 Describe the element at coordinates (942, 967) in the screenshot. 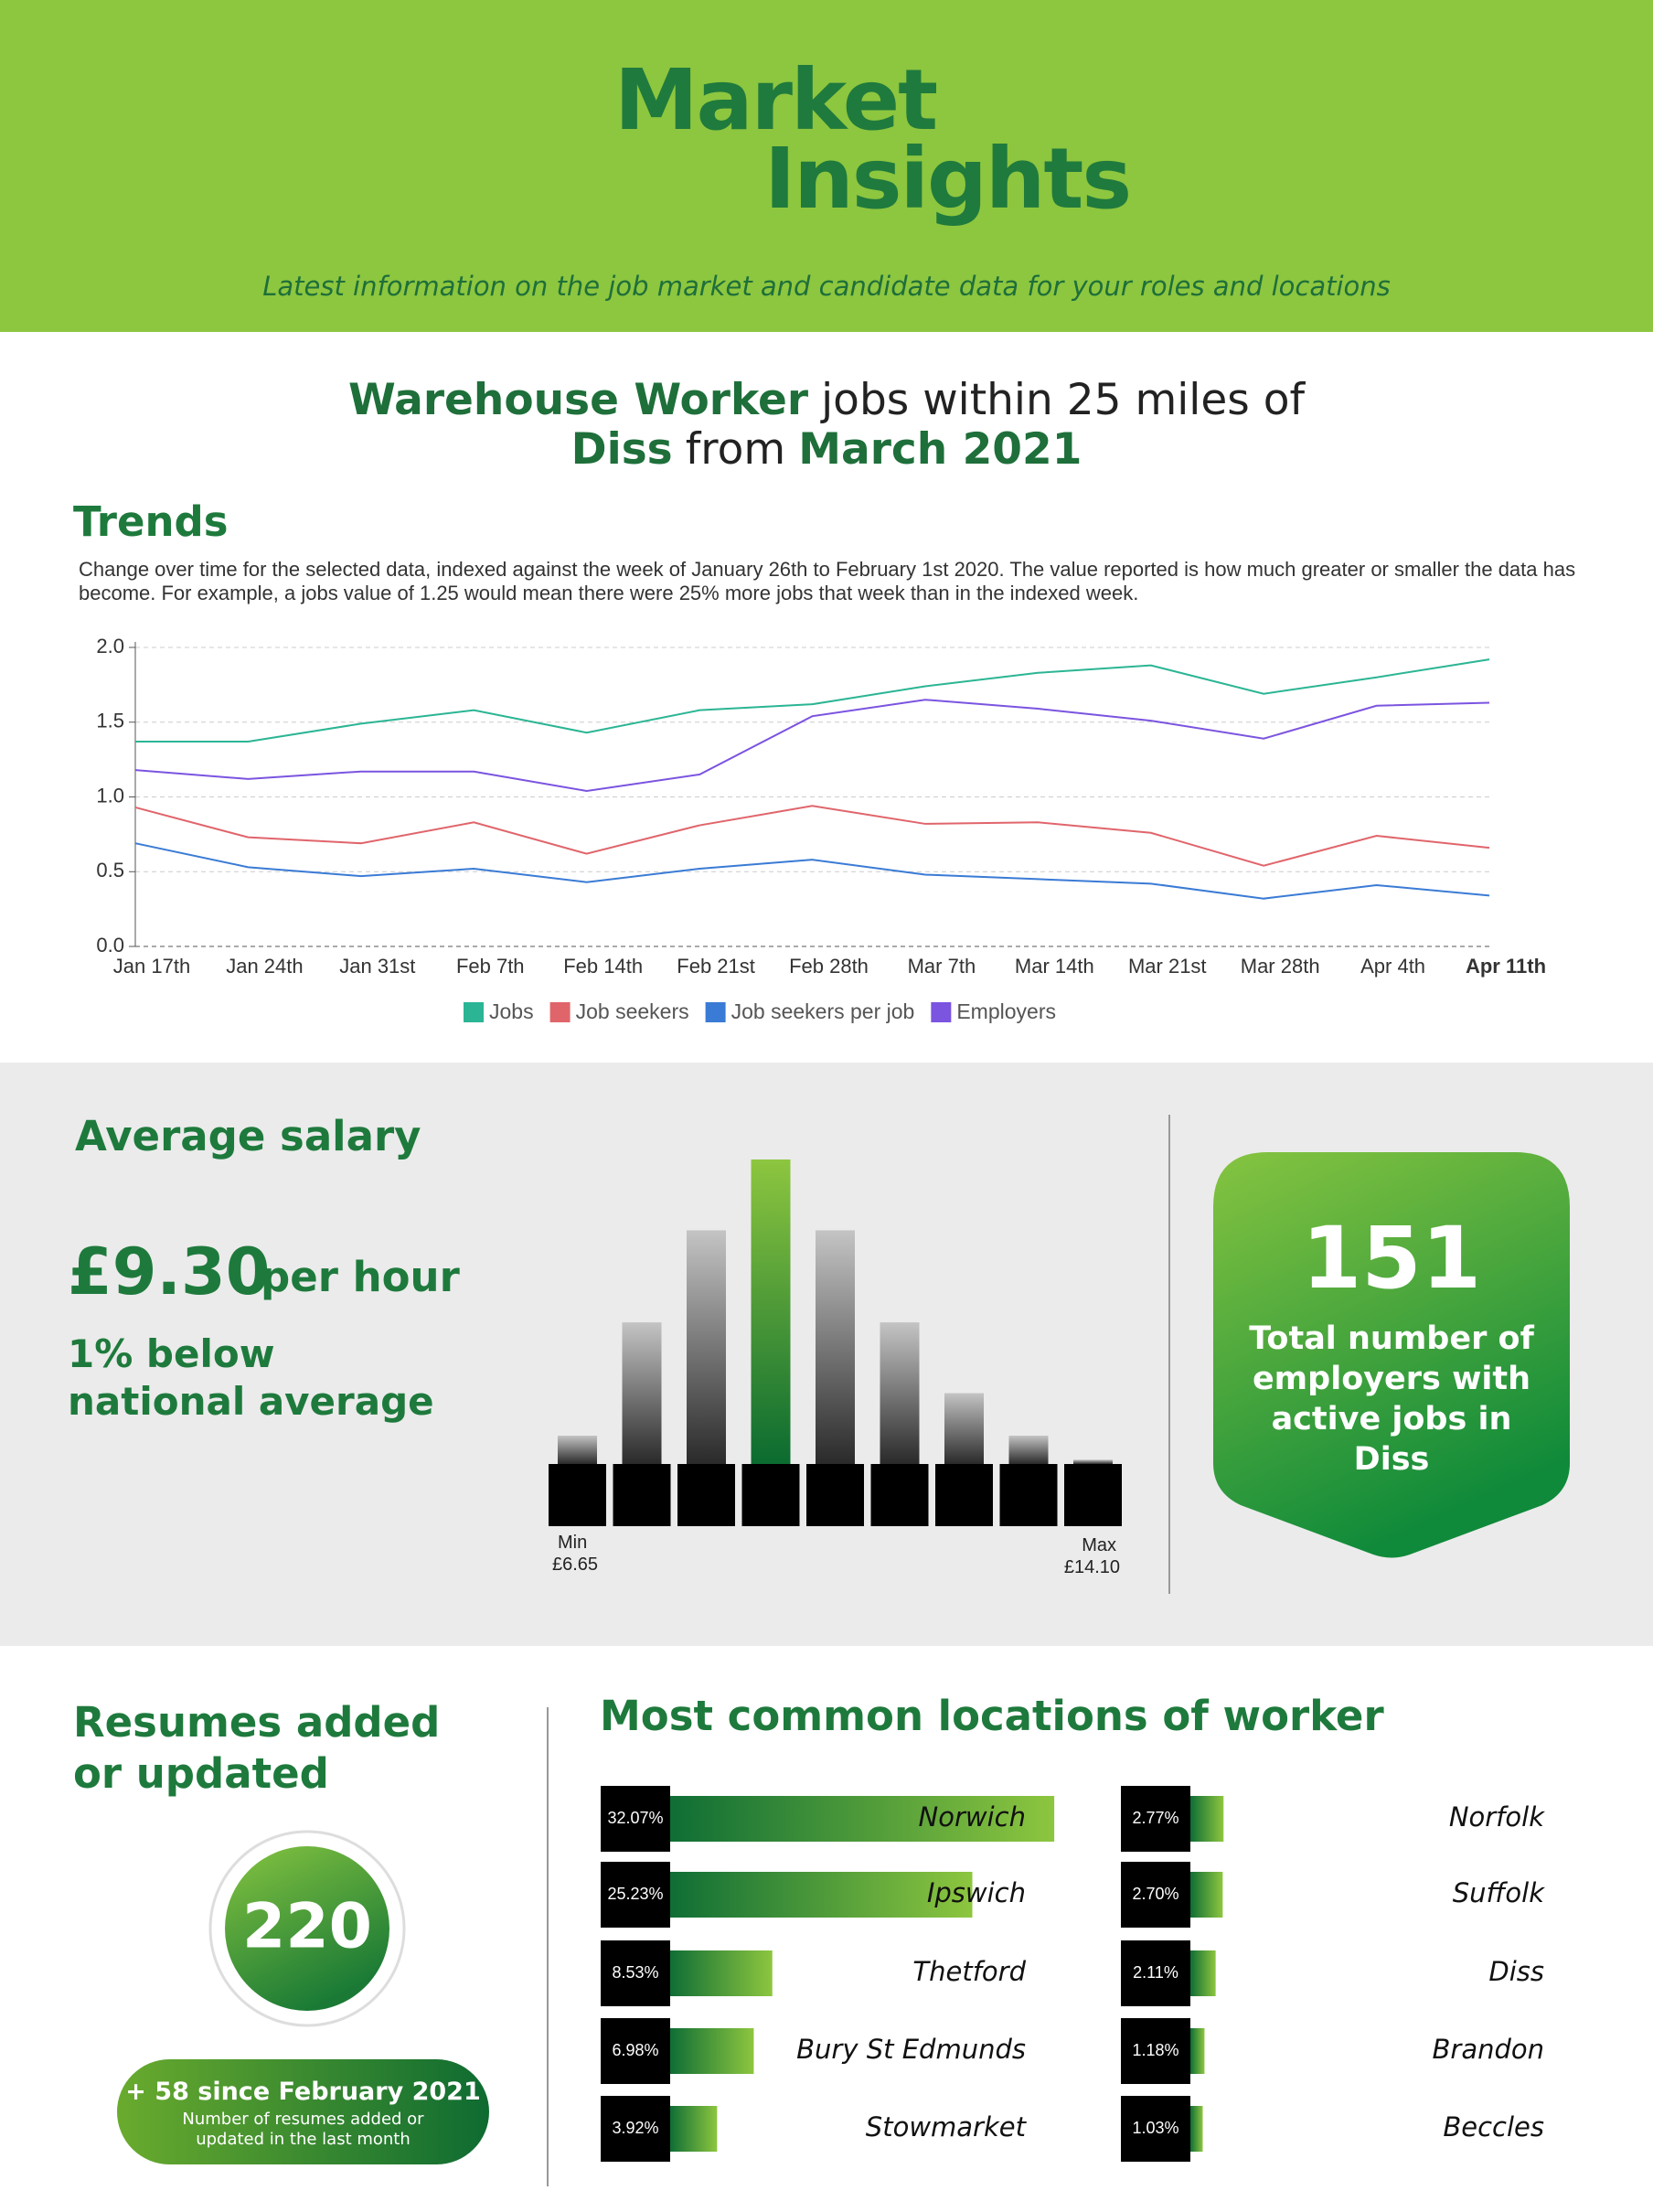

I see `x-tick-label: Mar 7th` at that location.